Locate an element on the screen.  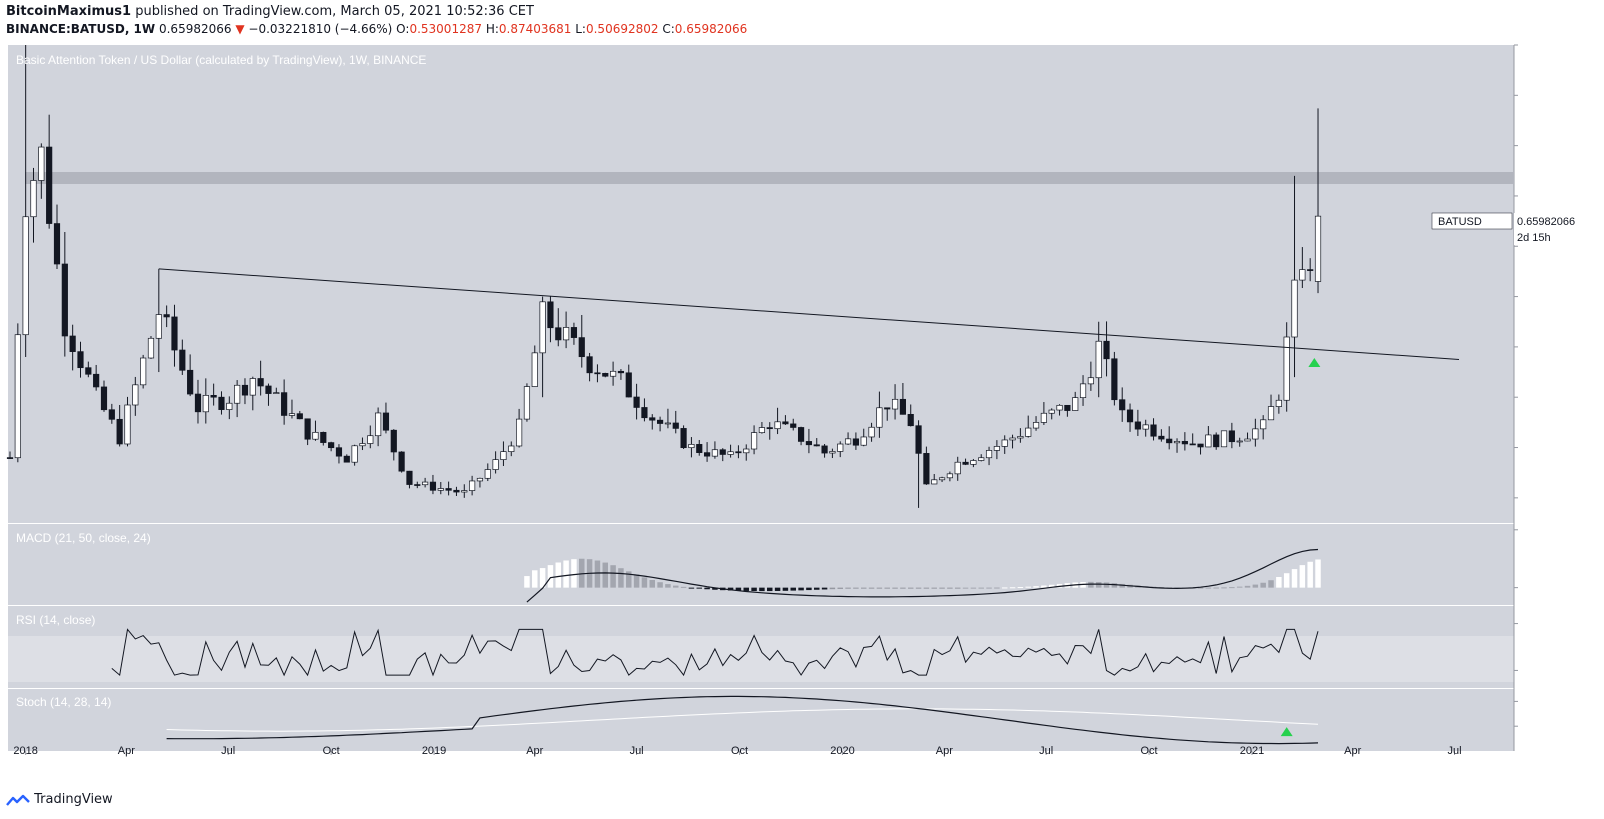
low-value: 0.50692802 is located at coordinates (622, 29).